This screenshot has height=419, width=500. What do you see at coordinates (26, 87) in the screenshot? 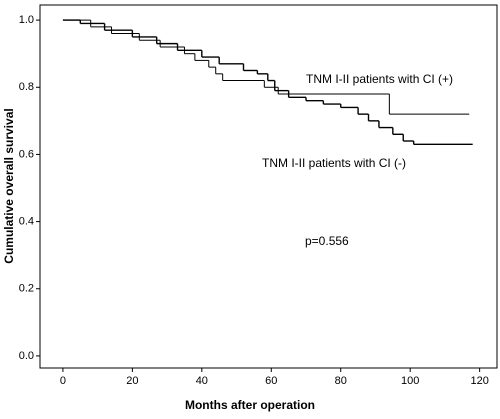
I see `y-tick-label: 0.8` at bounding box center [26, 87].